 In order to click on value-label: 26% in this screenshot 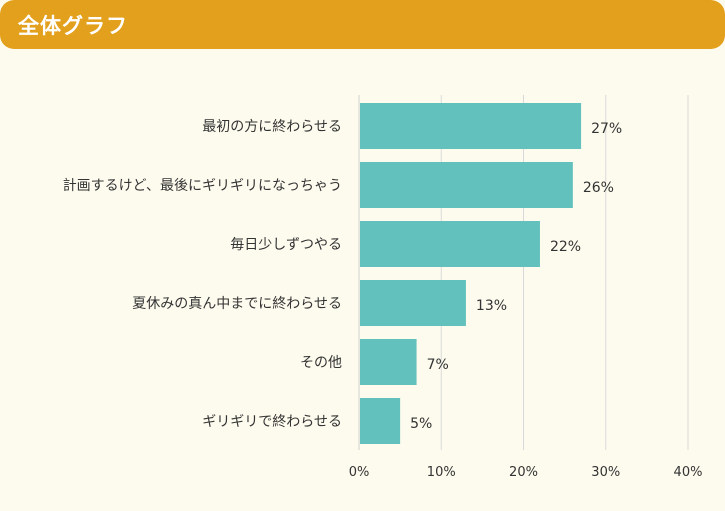, I will do `click(598, 188)`.